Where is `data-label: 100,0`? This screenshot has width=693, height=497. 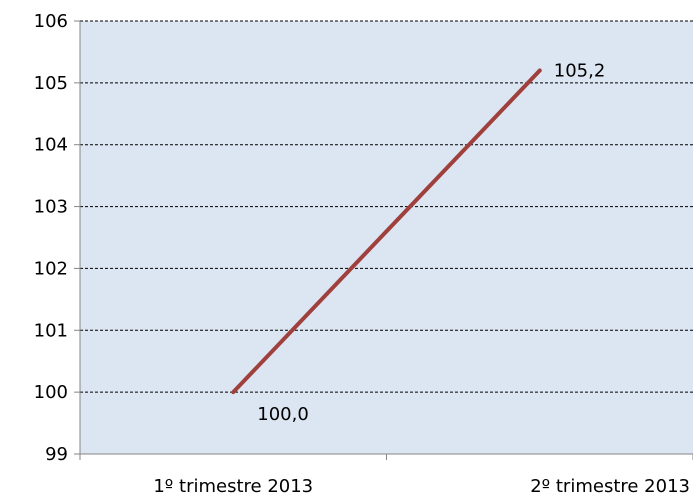
data-label: 100,0 is located at coordinates (283, 414).